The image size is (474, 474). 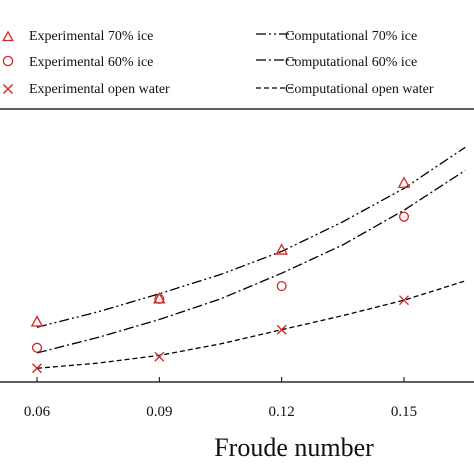 I want to click on legend-cross-marker, so click(x=8, y=89).